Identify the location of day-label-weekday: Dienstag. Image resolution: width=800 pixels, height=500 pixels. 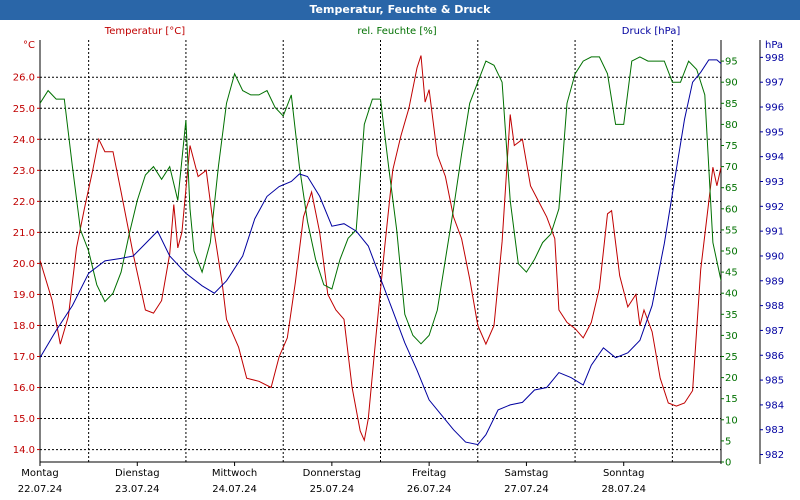
(137, 473).